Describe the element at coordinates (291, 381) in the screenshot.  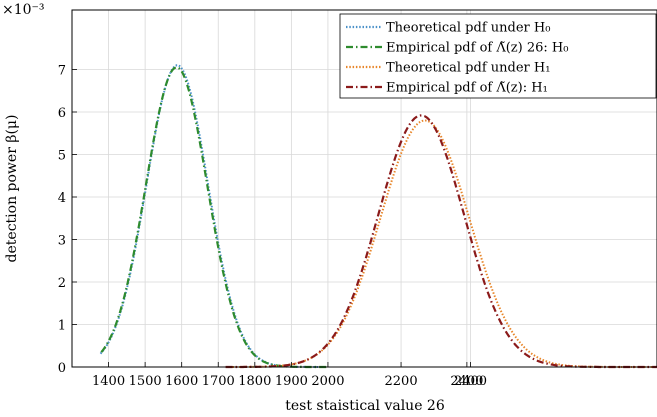
I see `x-tick-label: 1900` at that location.